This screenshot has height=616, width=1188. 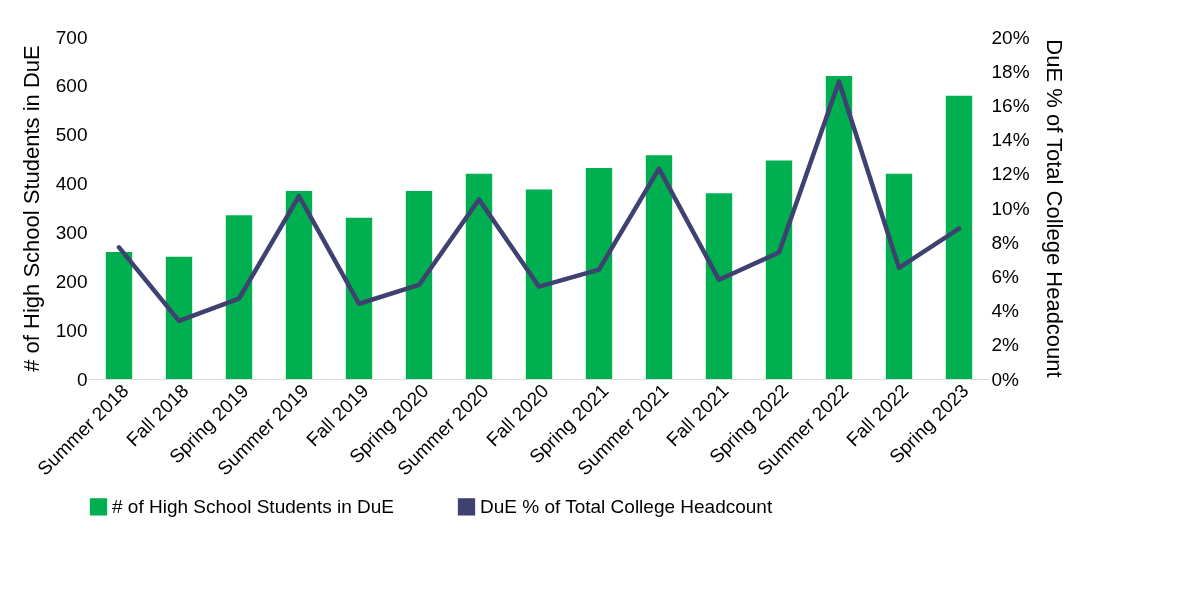 I want to click on y2-tick-label: 4%, so click(x=1005, y=311).